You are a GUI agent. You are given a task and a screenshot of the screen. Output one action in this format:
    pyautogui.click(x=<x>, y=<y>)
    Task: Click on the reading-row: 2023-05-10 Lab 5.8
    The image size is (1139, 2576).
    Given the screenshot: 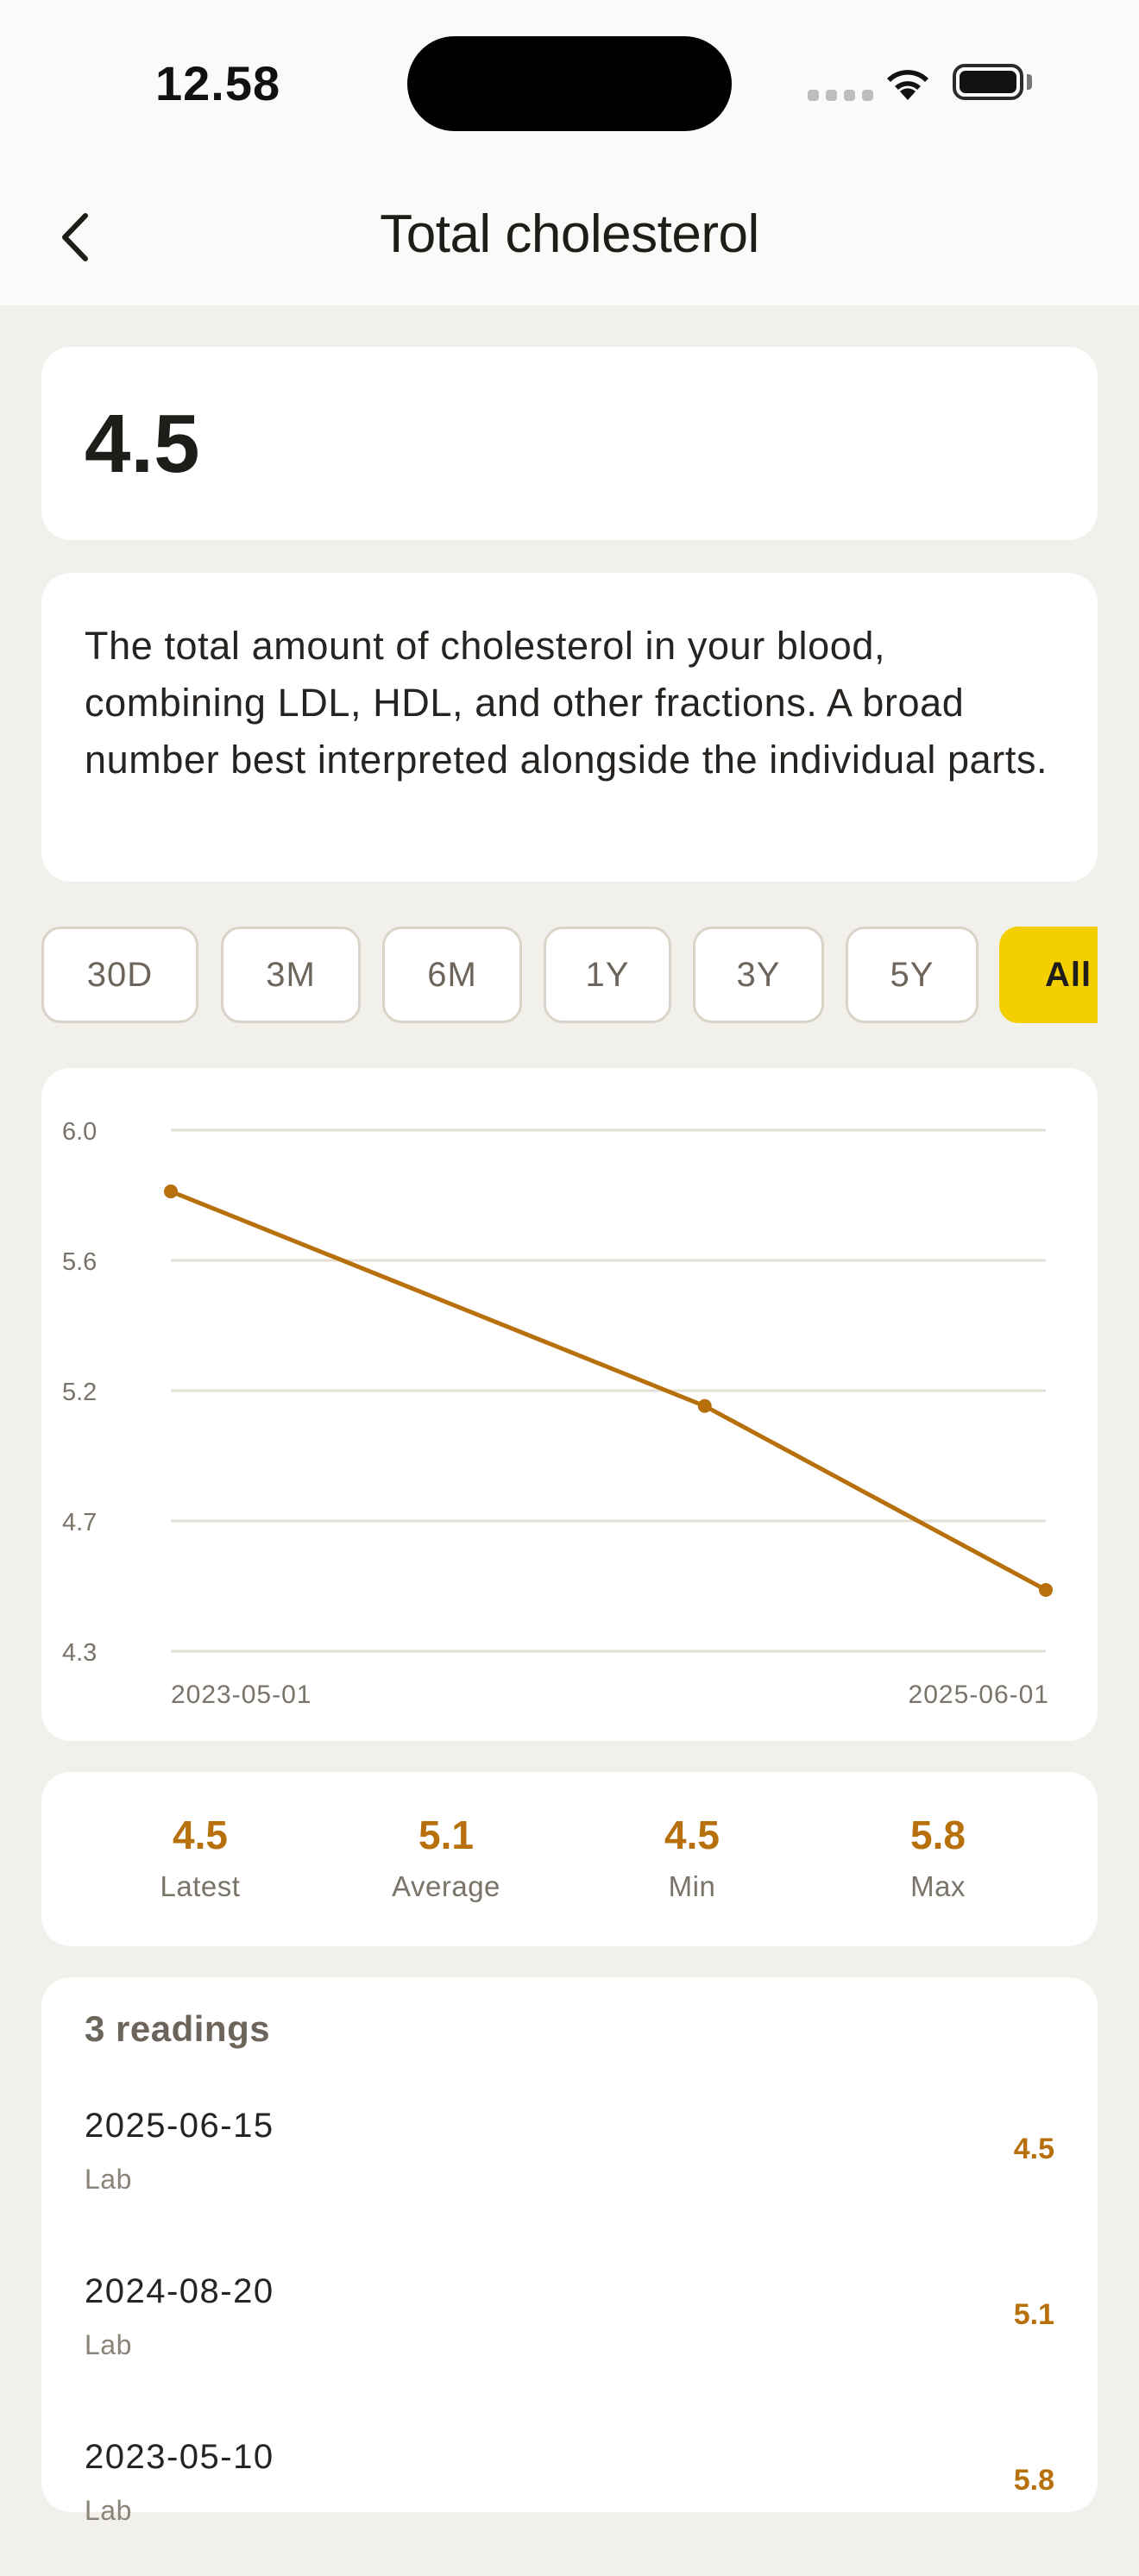 What is the action you would take?
    pyautogui.click(x=569, y=2507)
    